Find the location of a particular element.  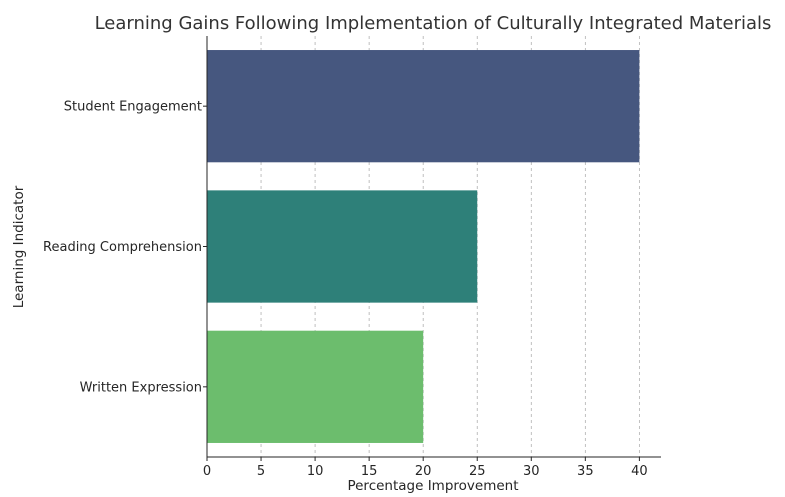

x-tick-label: 25 is located at coordinates (477, 471).